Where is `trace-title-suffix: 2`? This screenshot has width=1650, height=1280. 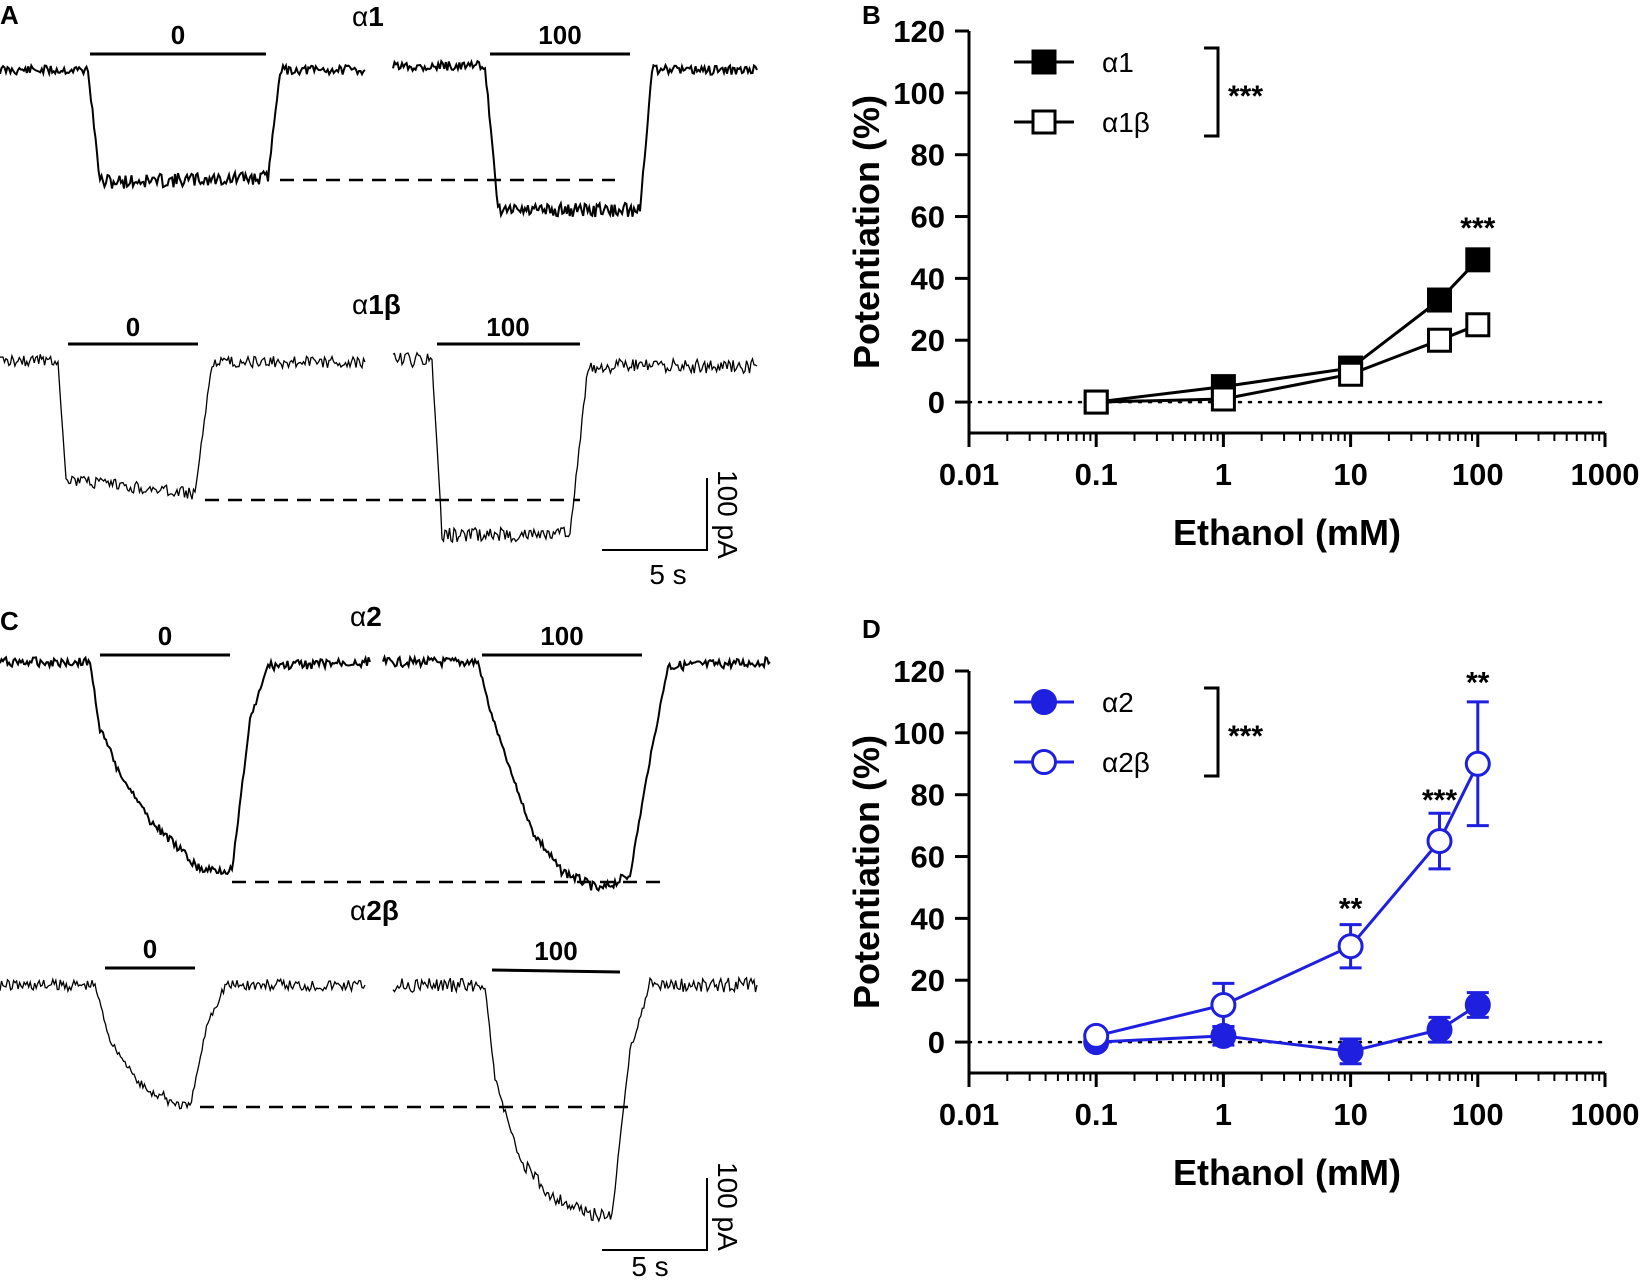 trace-title-suffix: 2 is located at coordinates (374, 616).